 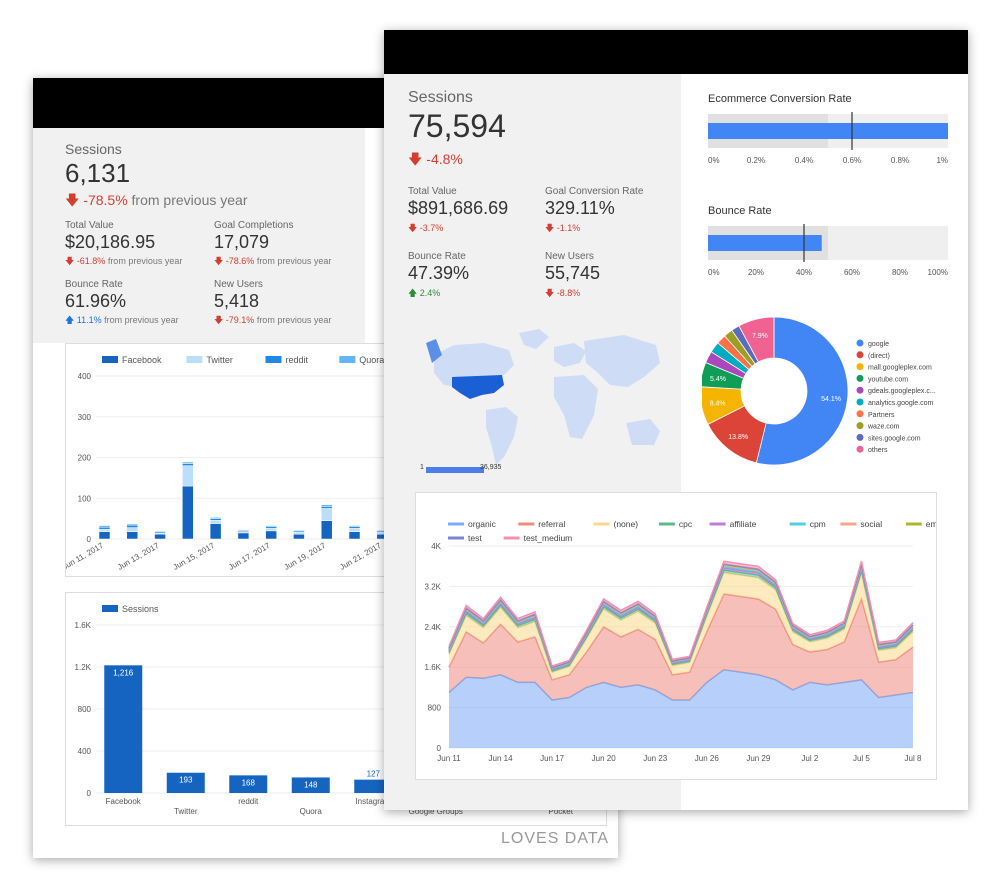 I want to click on x-tick-label: Jun 11, 2017, so click(x=85, y=556).